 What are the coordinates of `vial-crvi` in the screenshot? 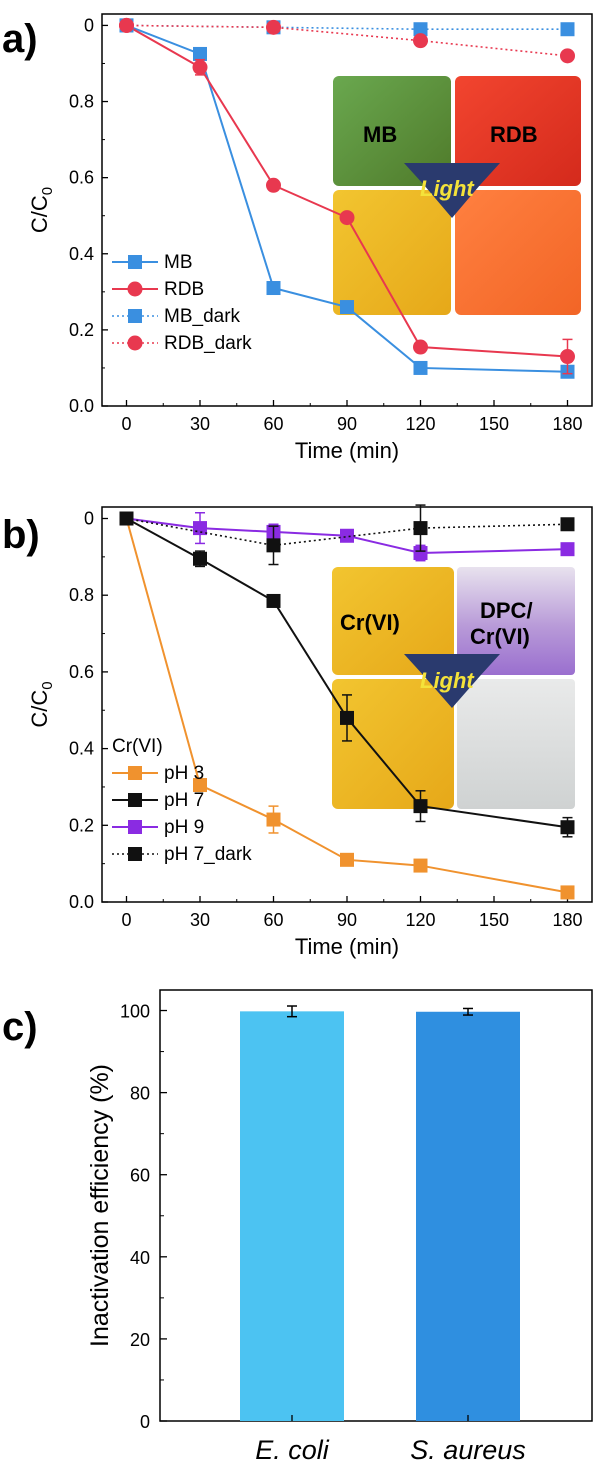 It's located at (393, 621).